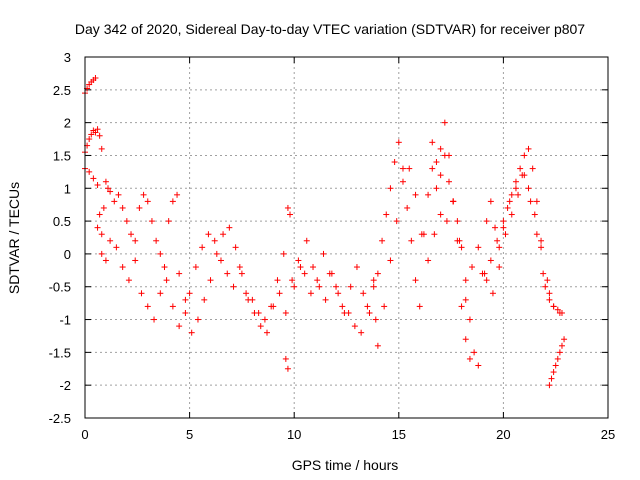  What do you see at coordinates (67, 254) in the screenshot?
I see `y-tick-label: 0` at bounding box center [67, 254].